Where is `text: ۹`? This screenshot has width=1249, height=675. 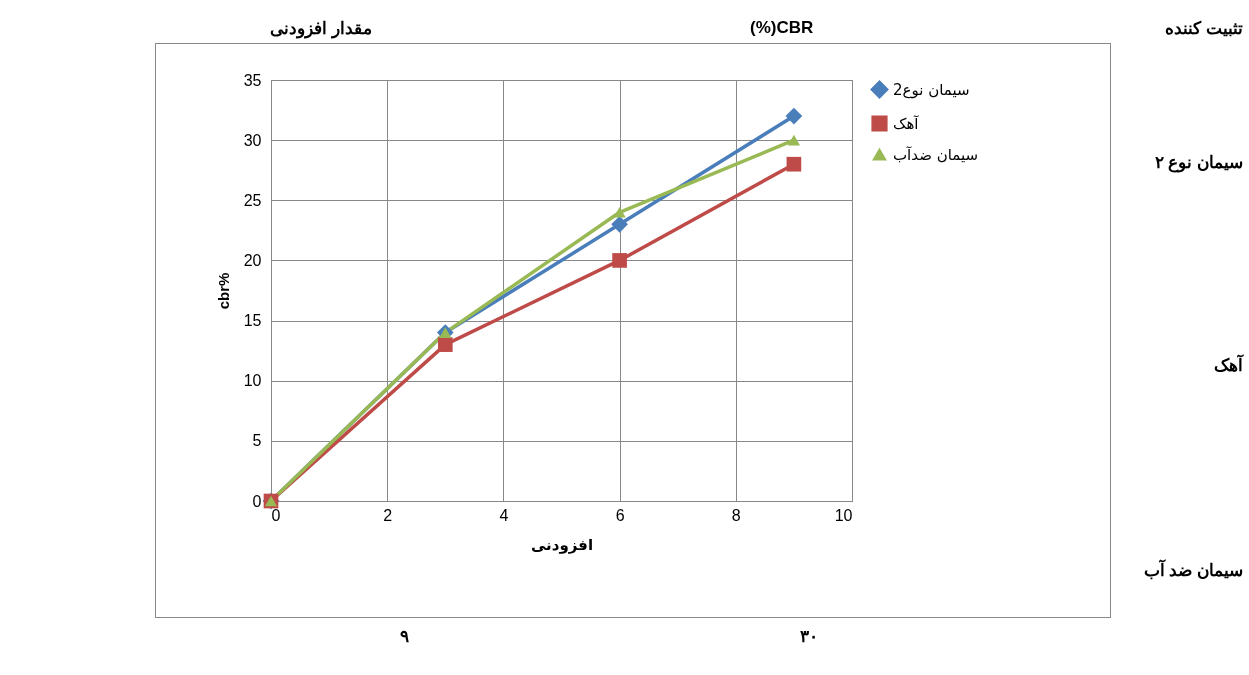 text: ۹ is located at coordinates (404, 636).